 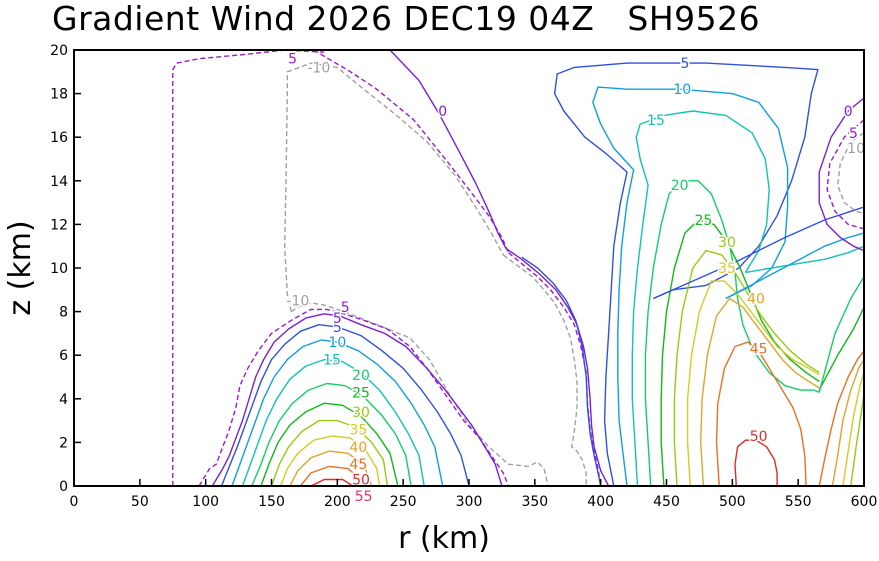 I want to click on y-tick-label: 10, so click(x=59, y=269).